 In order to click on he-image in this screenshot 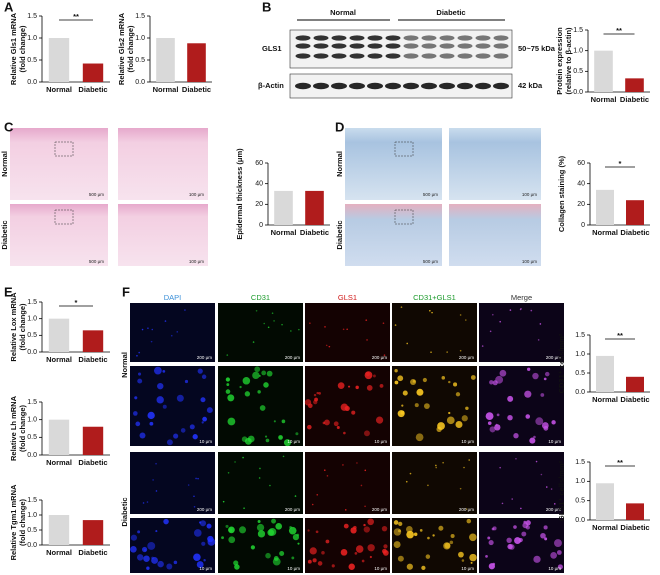, I will do `click(163, 164)`.